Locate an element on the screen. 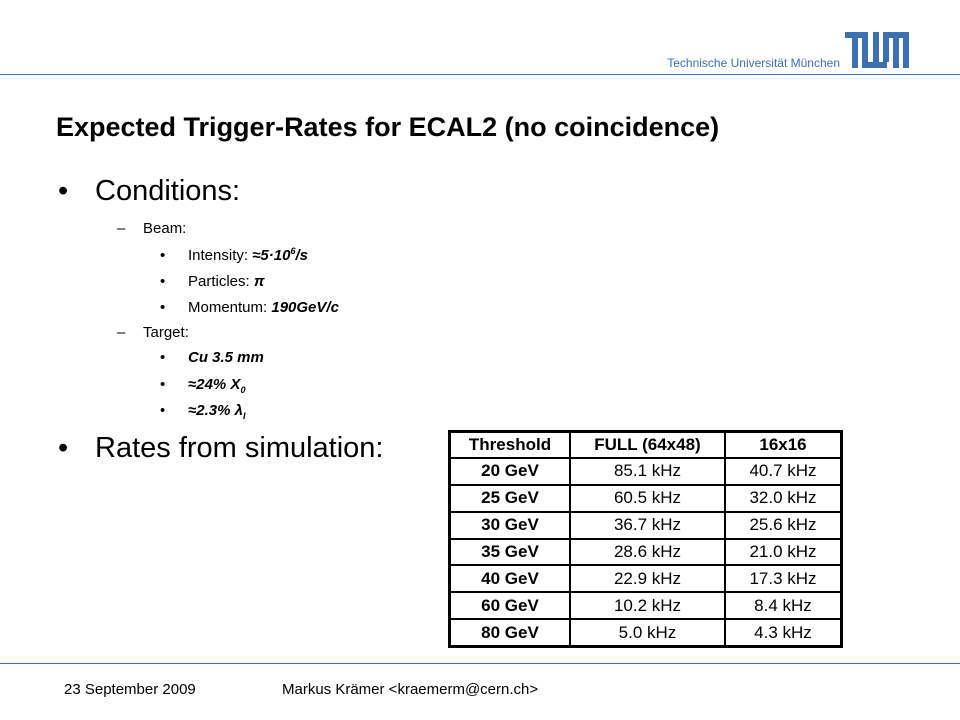  full-rate-cell: 60.5 kHz is located at coordinates (647, 498).